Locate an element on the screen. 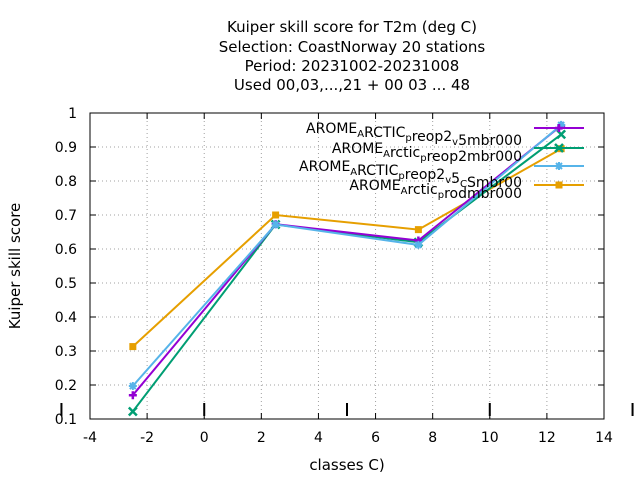 The image size is (640, 480). legend-label: AROMEARCTICpreop2v5mbr000 is located at coordinates (414, 135).